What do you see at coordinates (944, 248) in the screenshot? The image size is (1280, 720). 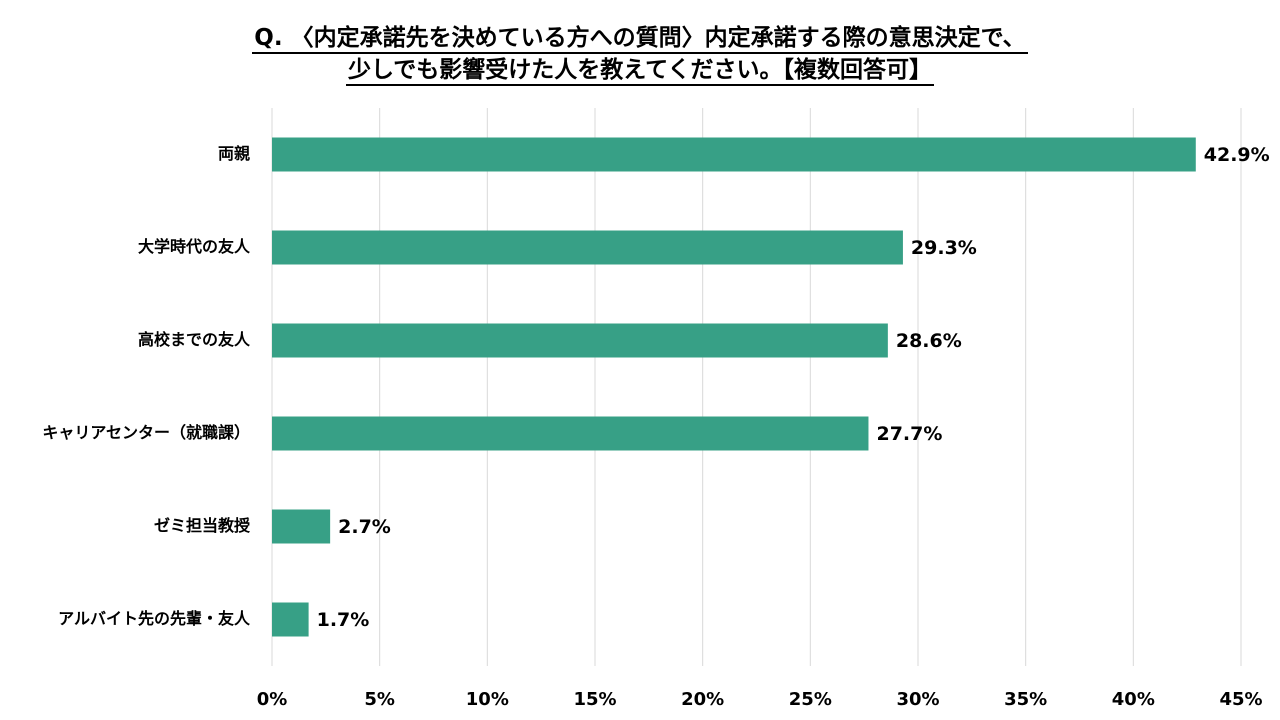 I see `value-label: 29.3%` at bounding box center [944, 248].